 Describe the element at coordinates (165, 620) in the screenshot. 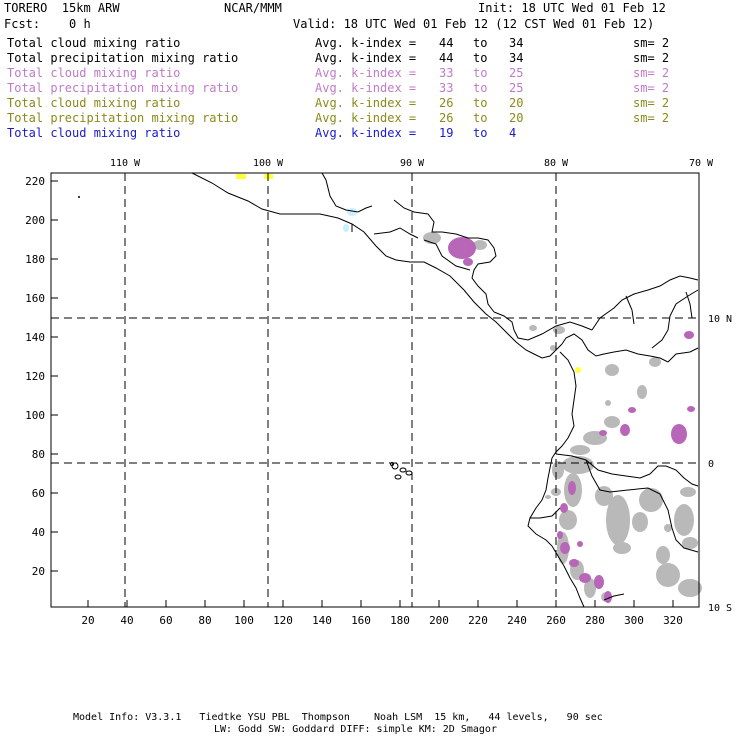

I see `x-tick-label: 60` at that location.